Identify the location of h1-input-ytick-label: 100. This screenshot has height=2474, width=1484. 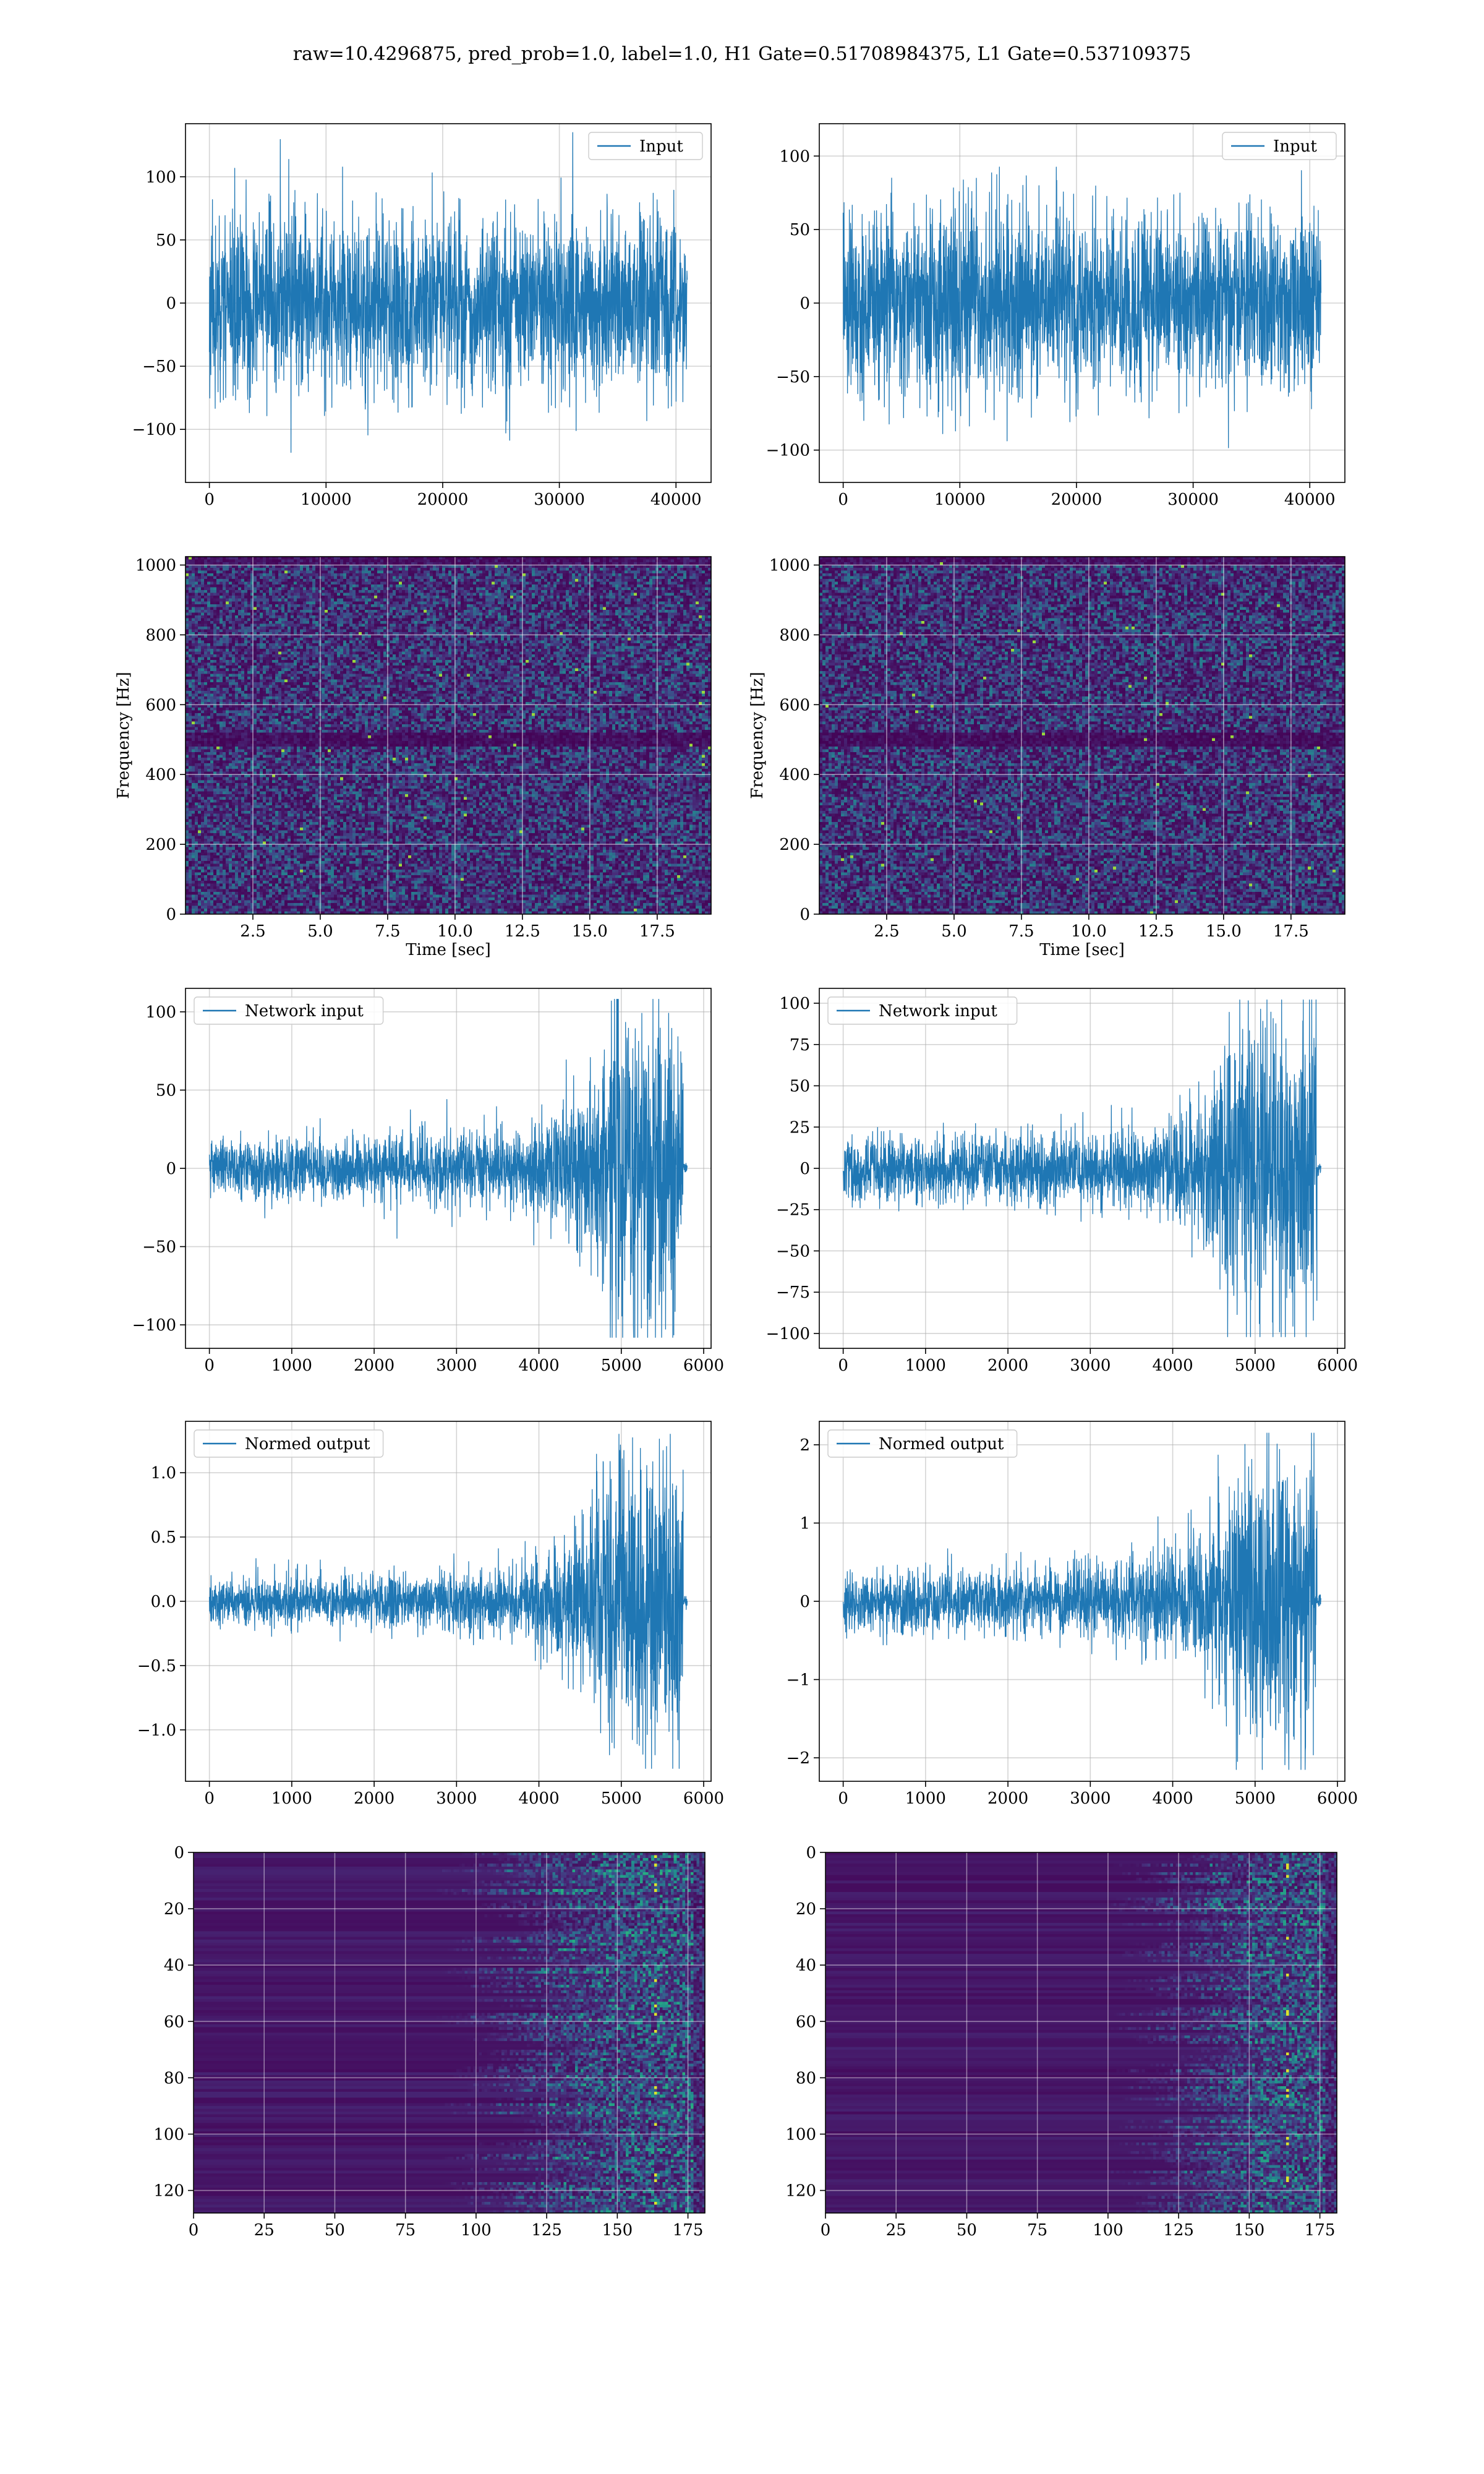
(160, 177).